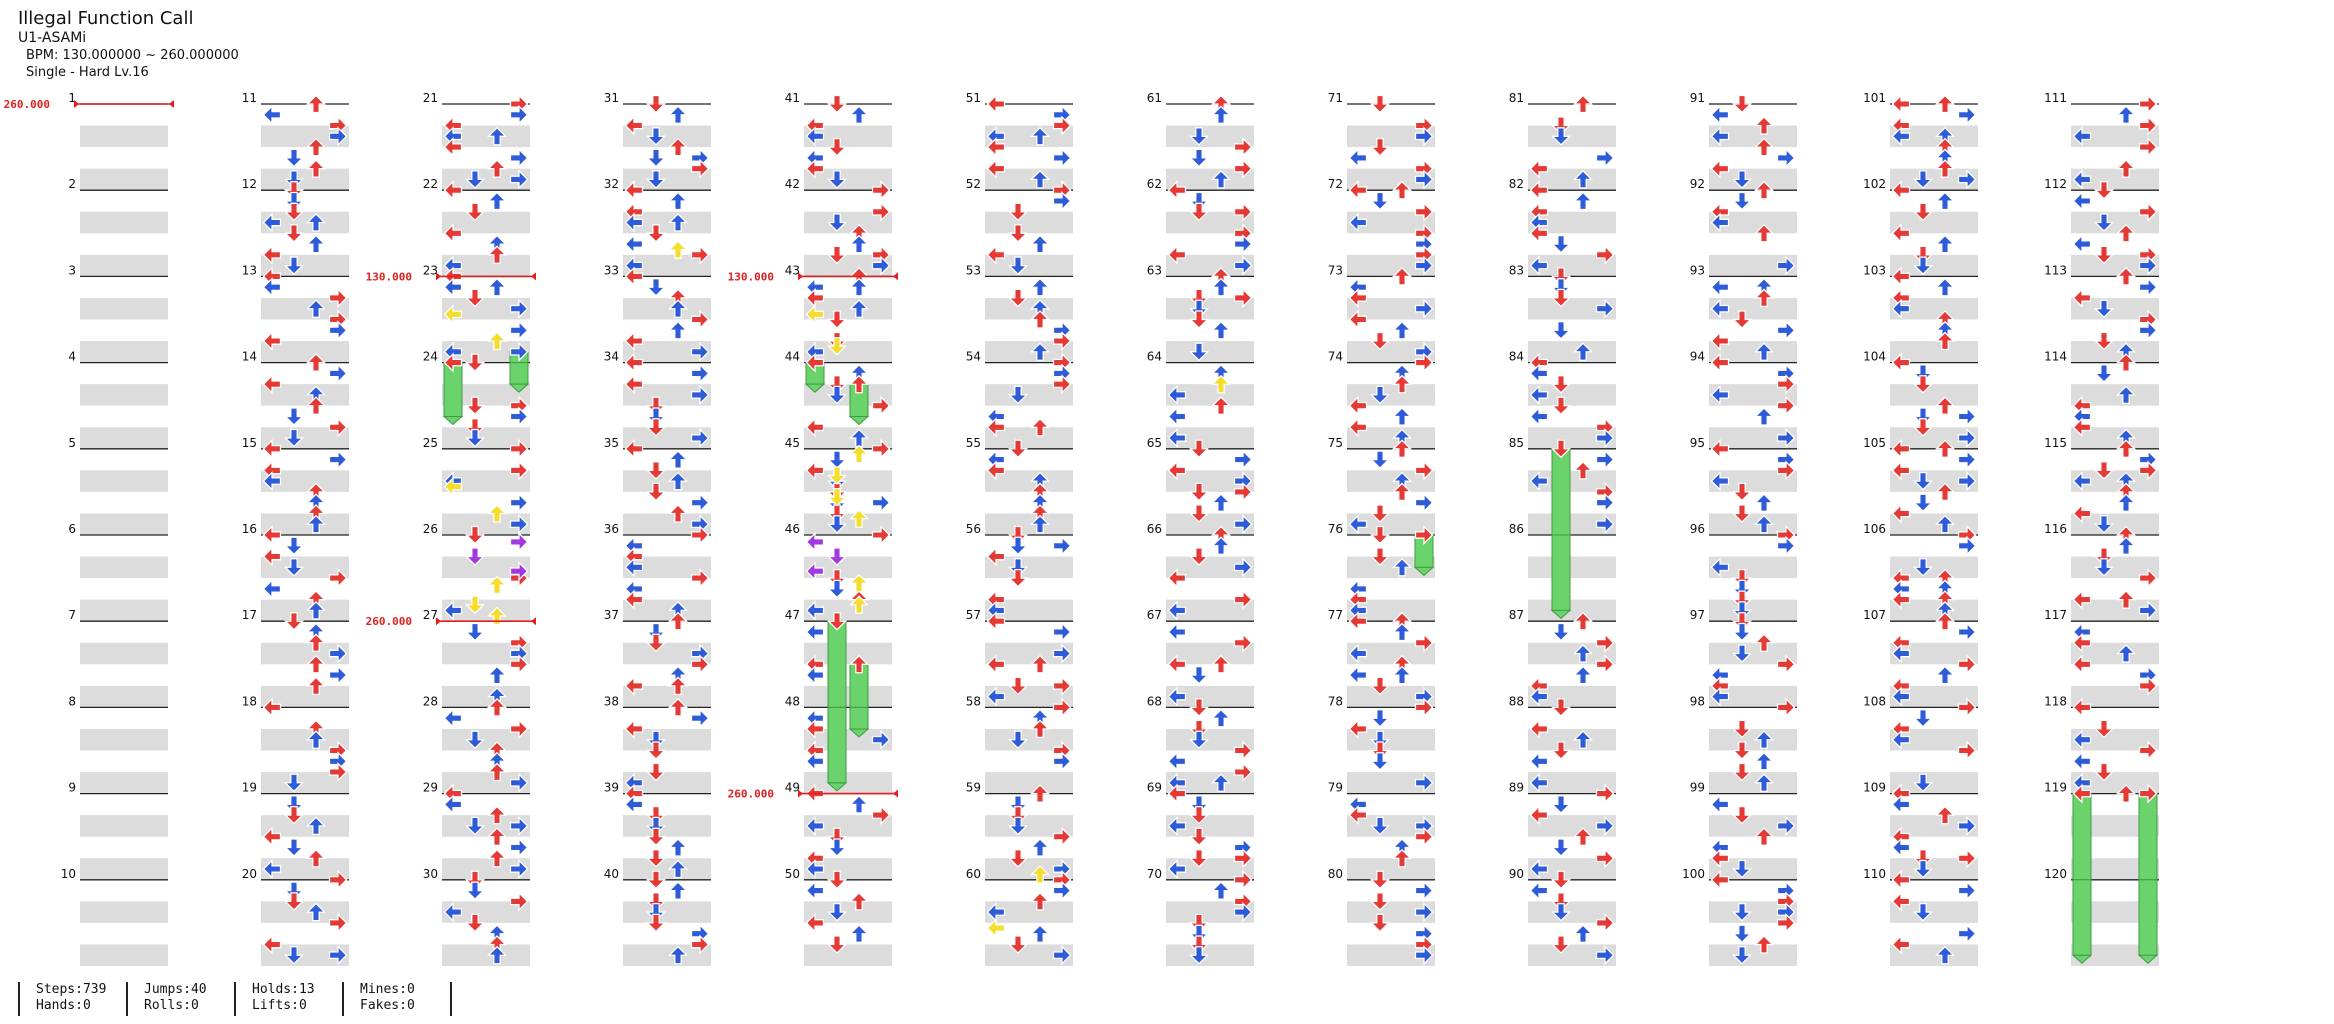 Image resolution: width=2334 pixels, height=1024 pixels. I want to click on measure-74: 74, so click(1381, 399).